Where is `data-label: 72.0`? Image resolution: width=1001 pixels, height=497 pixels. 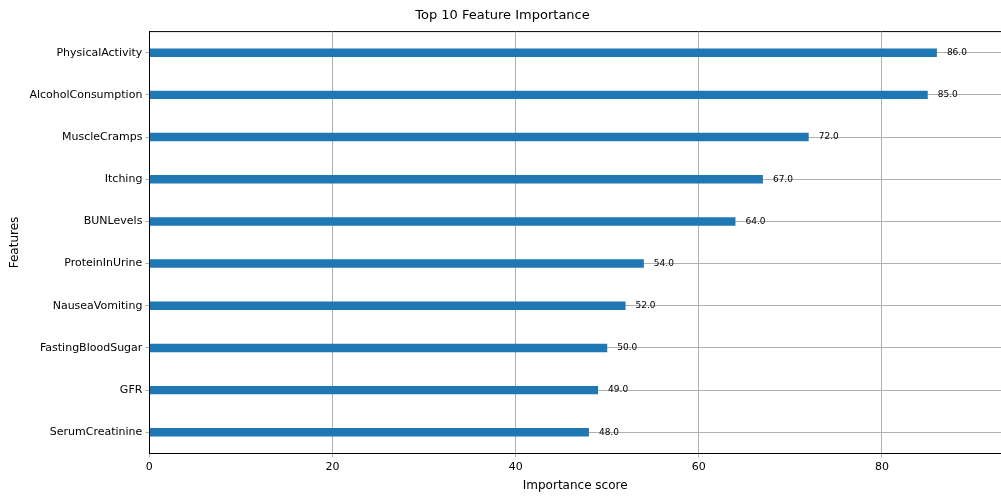
data-label: 72.0 is located at coordinates (829, 136).